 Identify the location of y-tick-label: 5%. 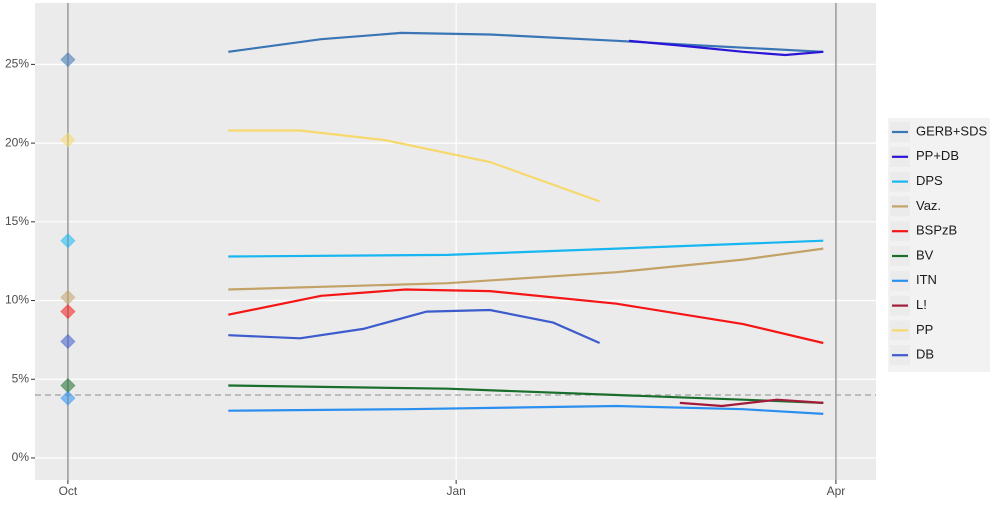
(21, 378).